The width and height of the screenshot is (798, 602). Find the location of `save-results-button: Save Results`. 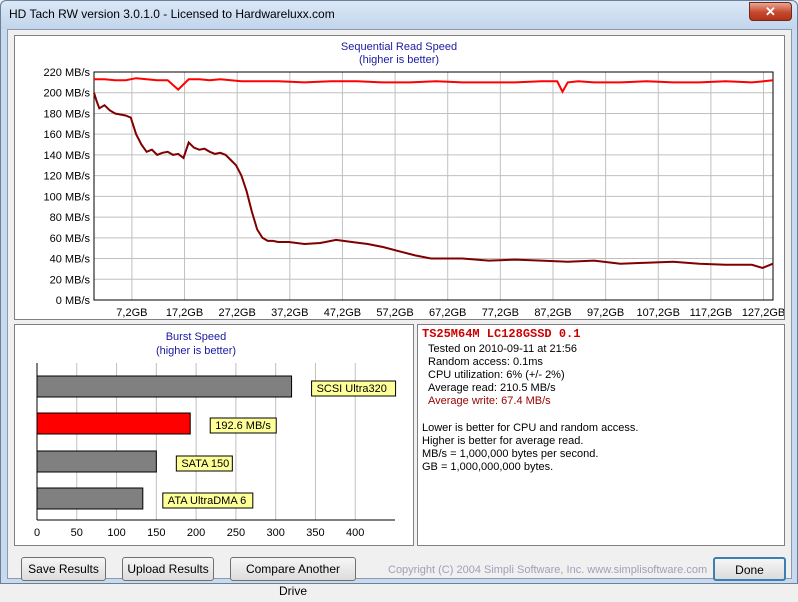

save-results-button: Save Results is located at coordinates (63, 569).